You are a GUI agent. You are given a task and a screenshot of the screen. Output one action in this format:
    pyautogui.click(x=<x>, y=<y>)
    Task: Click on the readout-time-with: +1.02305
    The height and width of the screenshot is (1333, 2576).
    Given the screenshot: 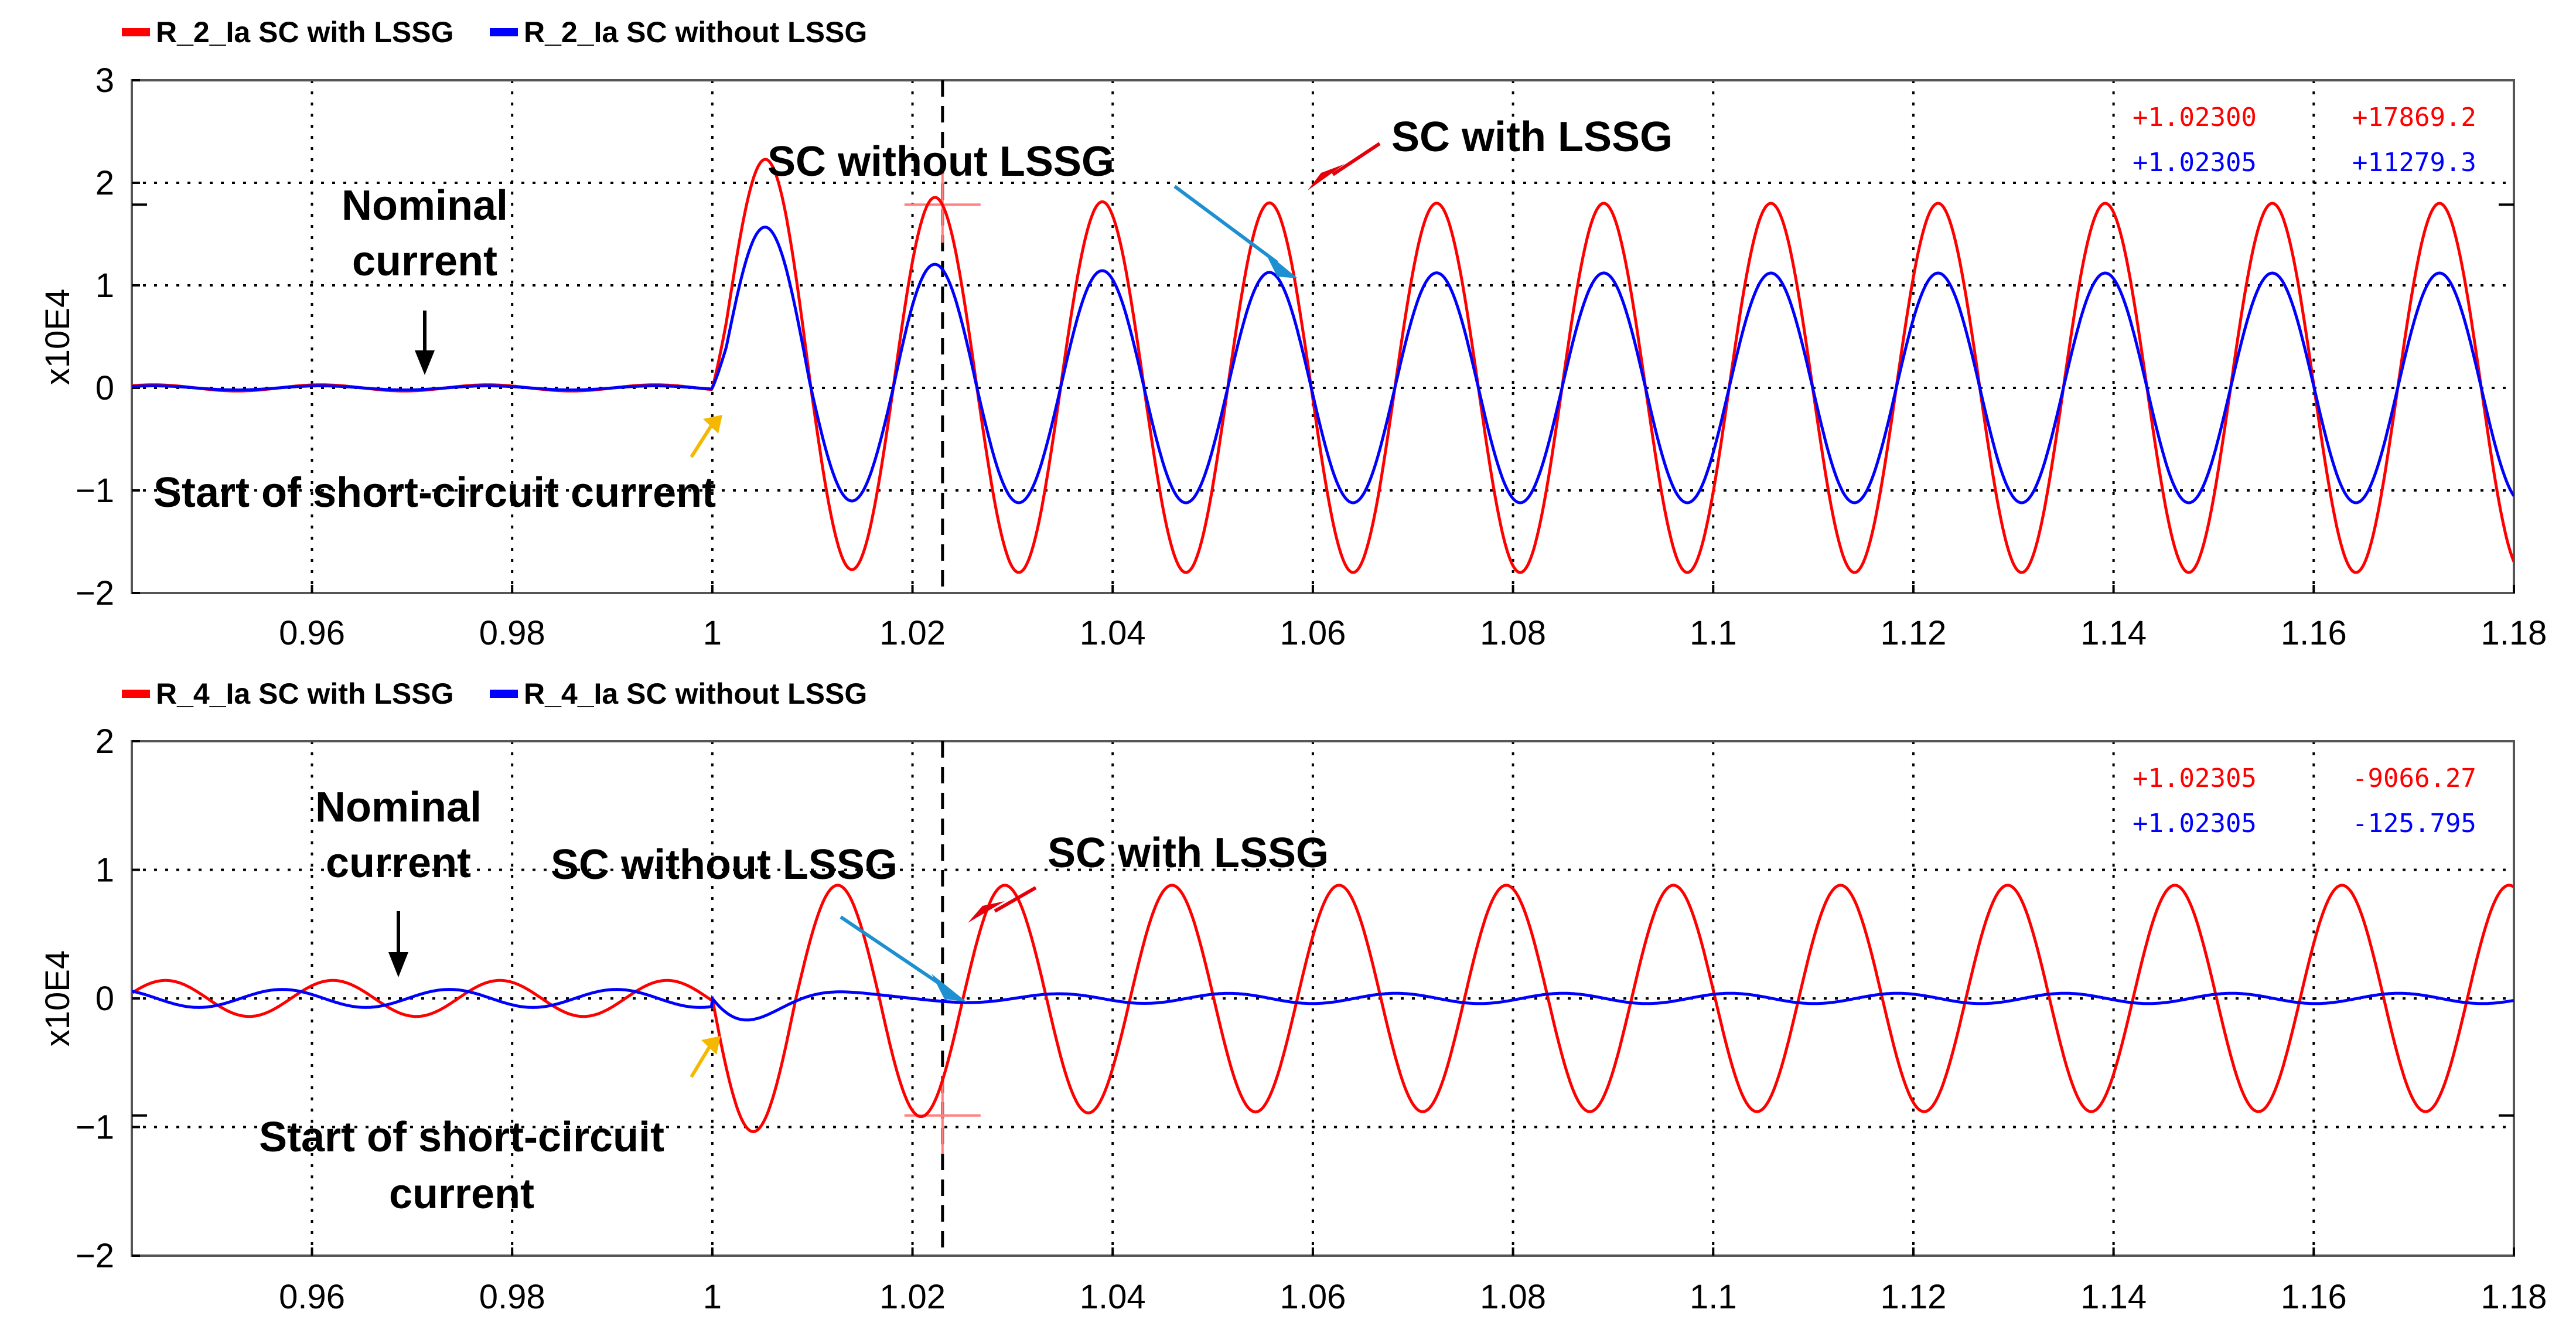 What is the action you would take?
    pyautogui.click(x=2195, y=778)
    